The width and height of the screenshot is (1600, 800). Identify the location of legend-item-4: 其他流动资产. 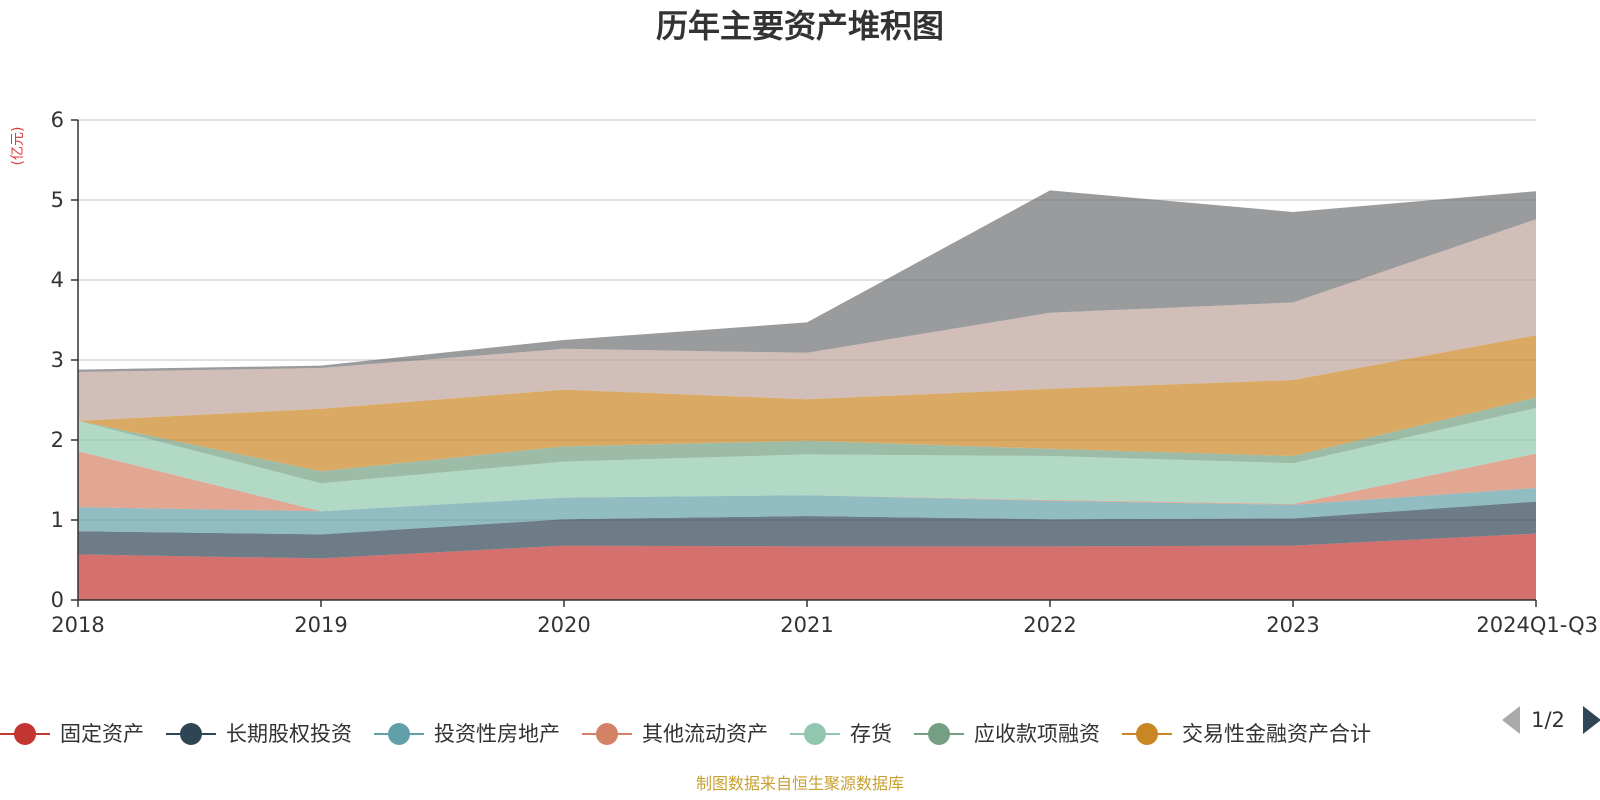
(675, 734).